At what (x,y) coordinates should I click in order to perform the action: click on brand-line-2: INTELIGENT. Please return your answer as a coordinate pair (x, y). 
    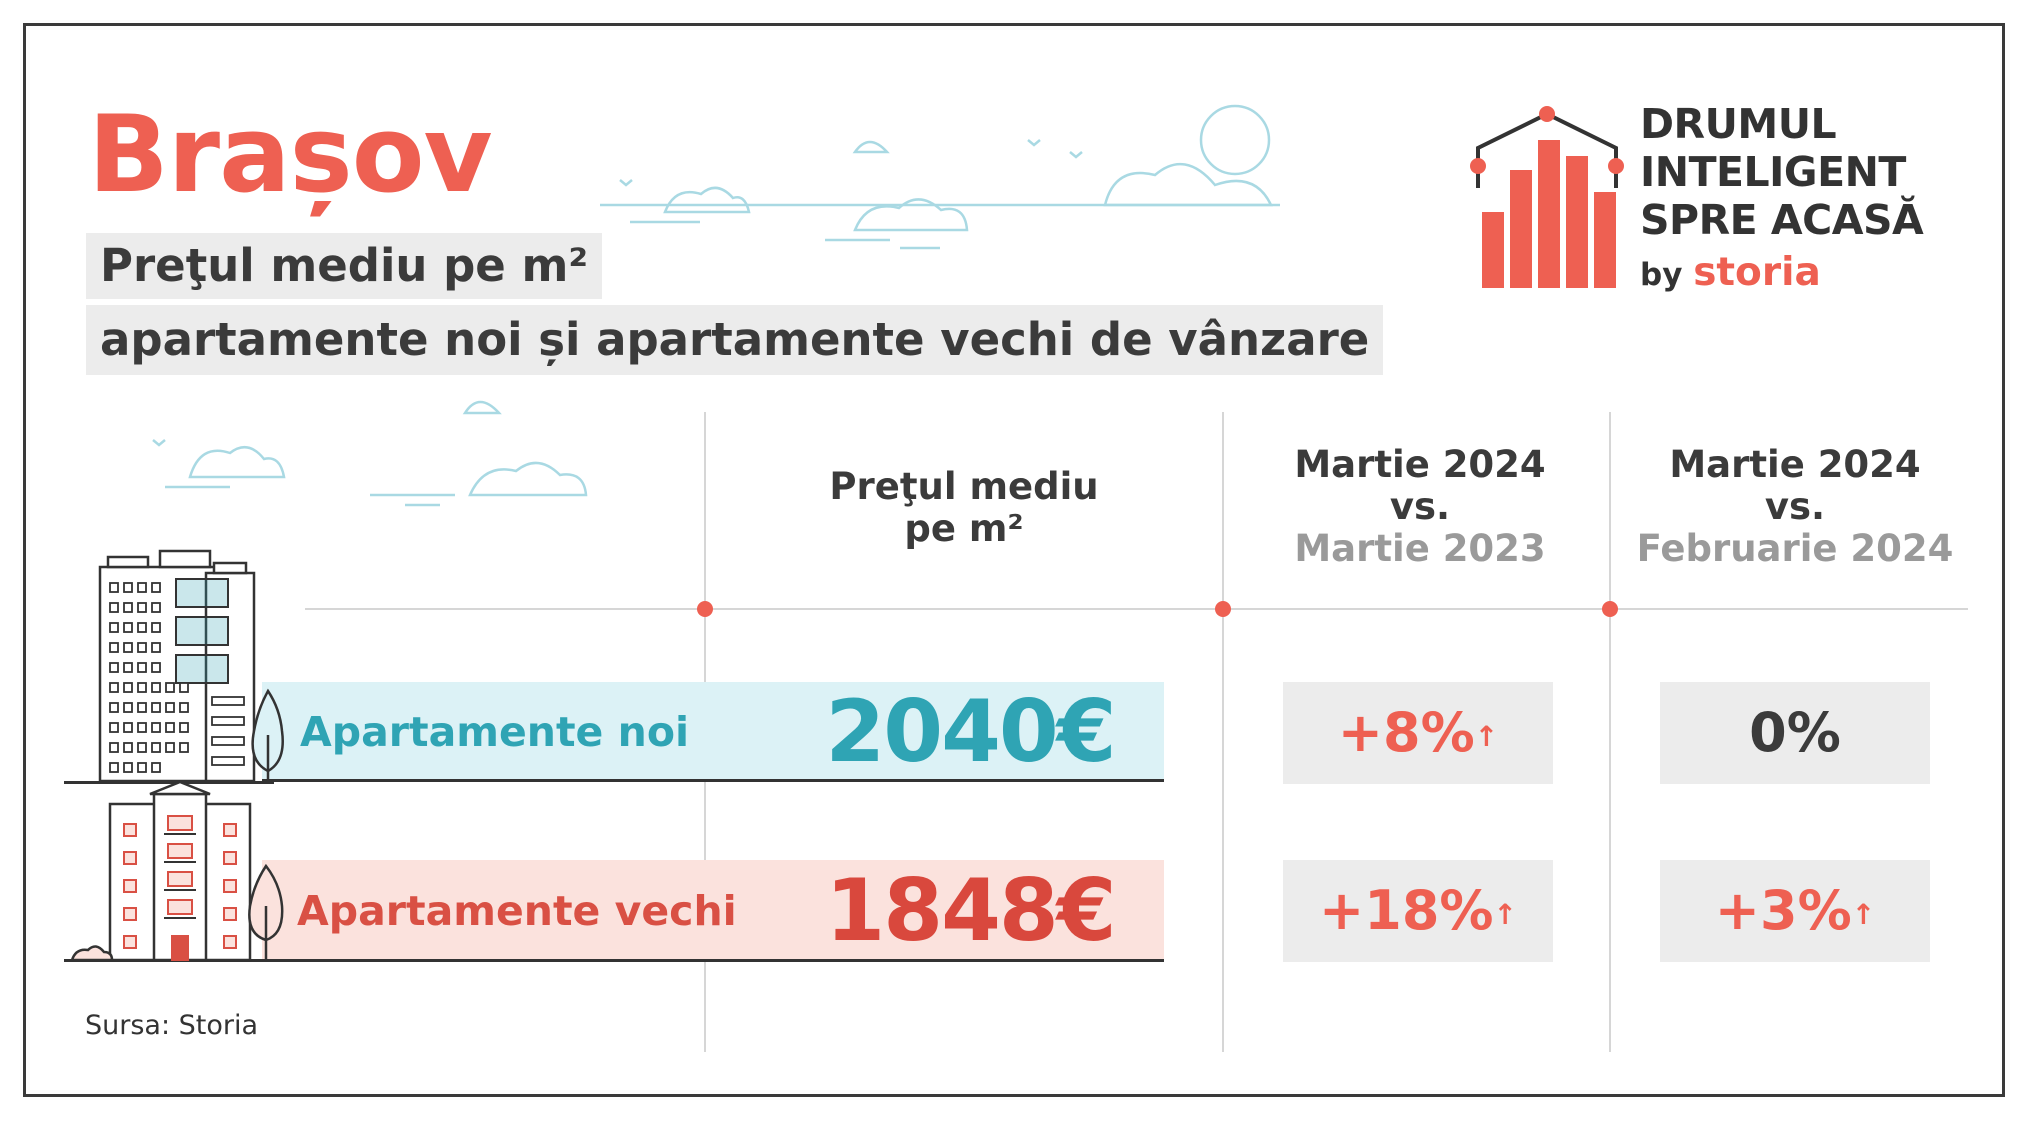
    Looking at the image, I should click on (1773, 172).